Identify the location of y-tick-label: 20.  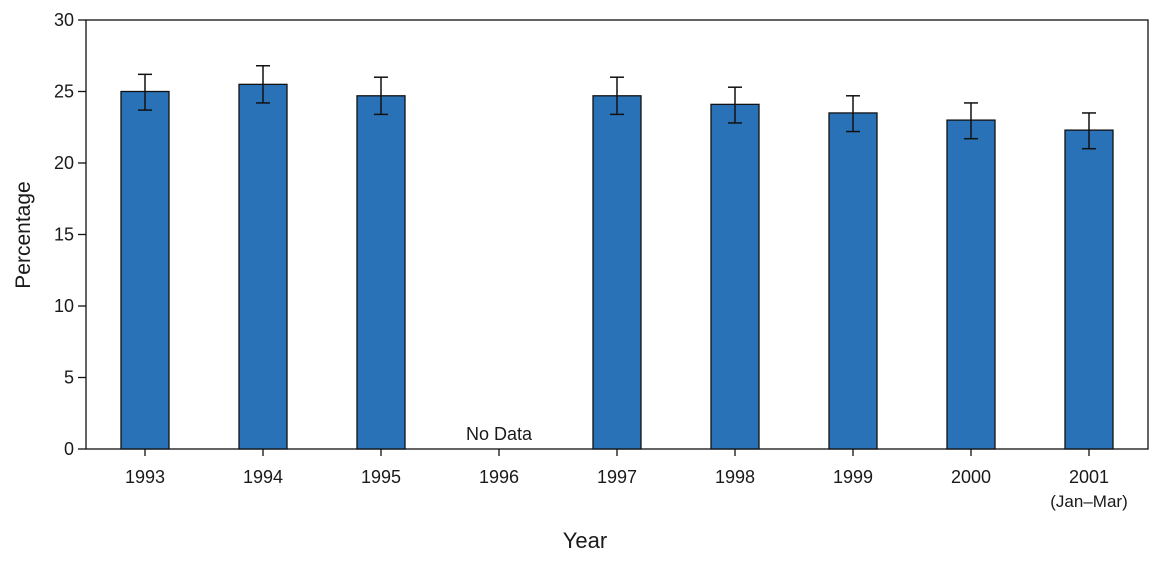
(64, 163).